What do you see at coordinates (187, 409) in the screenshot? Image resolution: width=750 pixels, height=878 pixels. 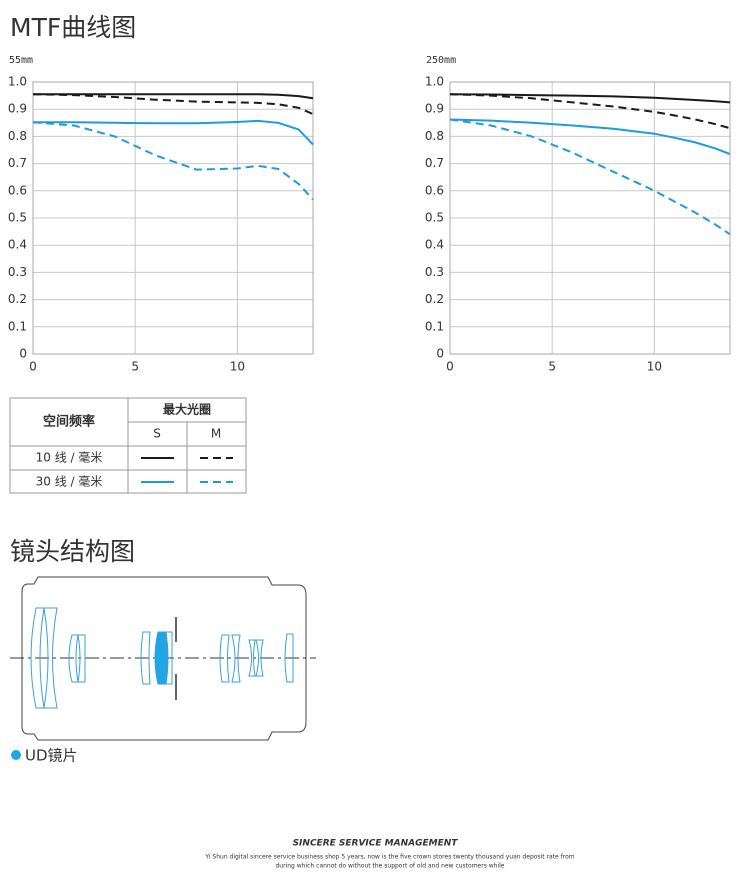 I see `table-header: 最大光圈` at bounding box center [187, 409].